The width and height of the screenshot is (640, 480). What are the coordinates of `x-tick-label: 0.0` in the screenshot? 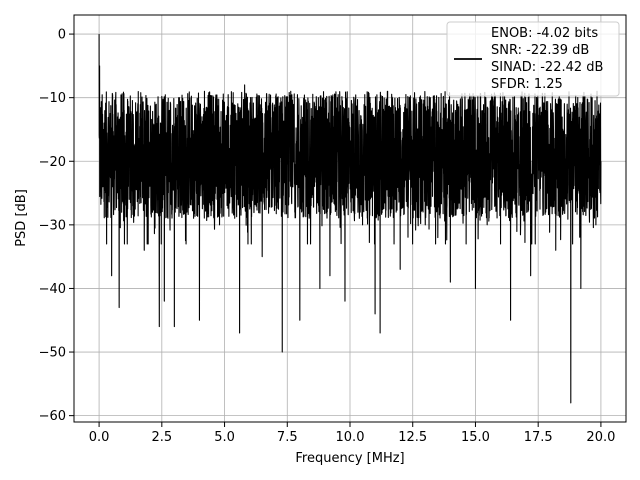 It's located at (99, 437).